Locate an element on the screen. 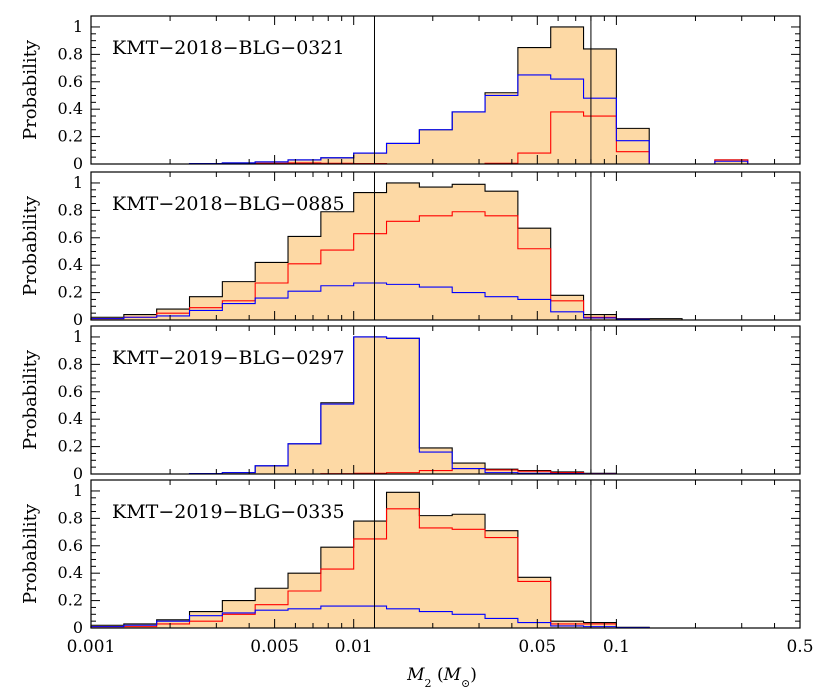  x-tick-label: 0.001 is located at coordinates (91, 647).